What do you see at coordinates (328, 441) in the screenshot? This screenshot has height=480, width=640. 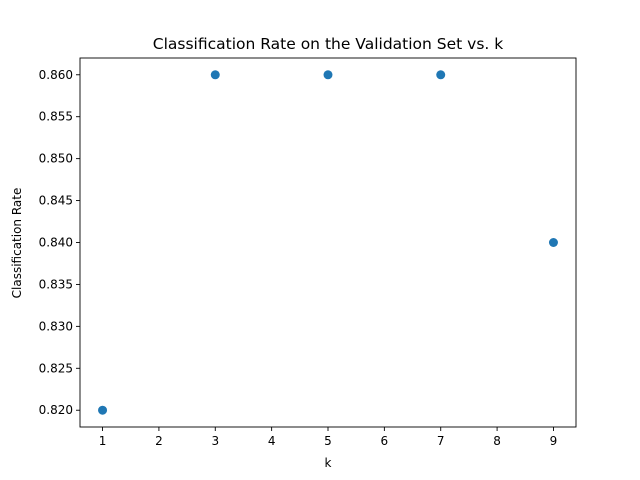 I see `x-tick-label: 5` at bounding box center [328, 441].